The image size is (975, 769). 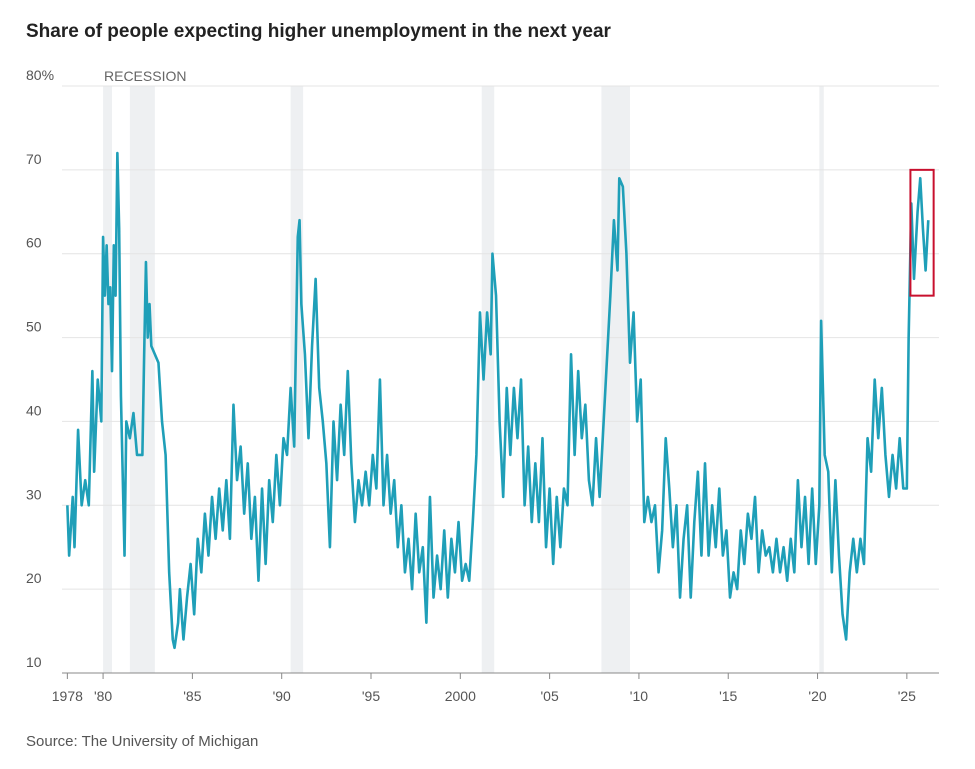 What do you see at coordinates (34, 410) in the screenshot?
I see `y-tick-label: 40` at bounding box center [34, 410].